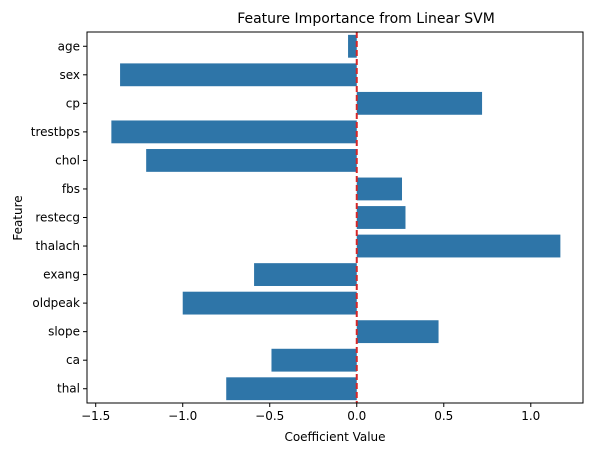 The height and width of the screenshot is (455, 602). Describe the element at coordinates (381, 217) in the screenshot. I see `bar-restecg` at that location.